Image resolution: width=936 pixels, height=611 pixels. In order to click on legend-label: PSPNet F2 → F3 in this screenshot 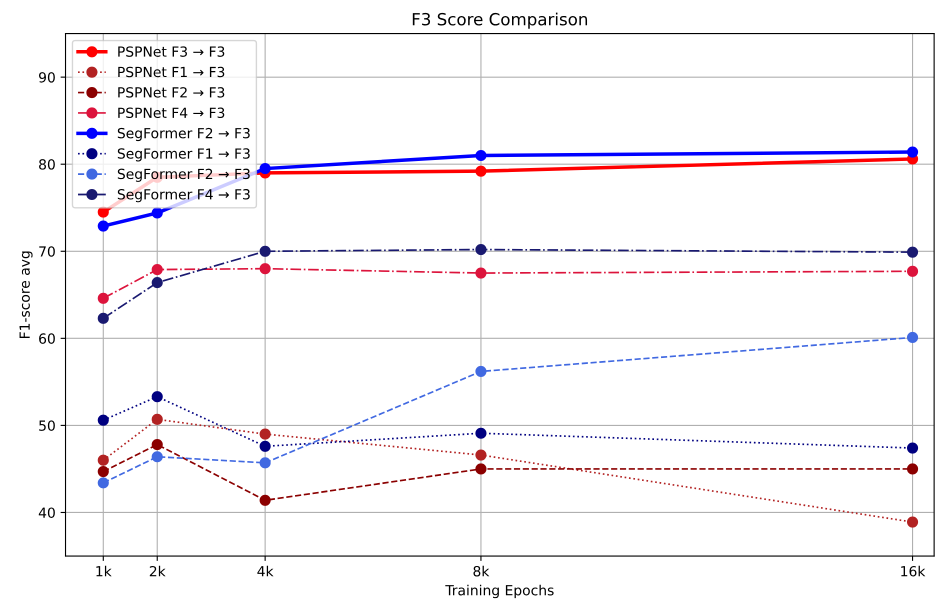, I will do `click(171, 92)`.